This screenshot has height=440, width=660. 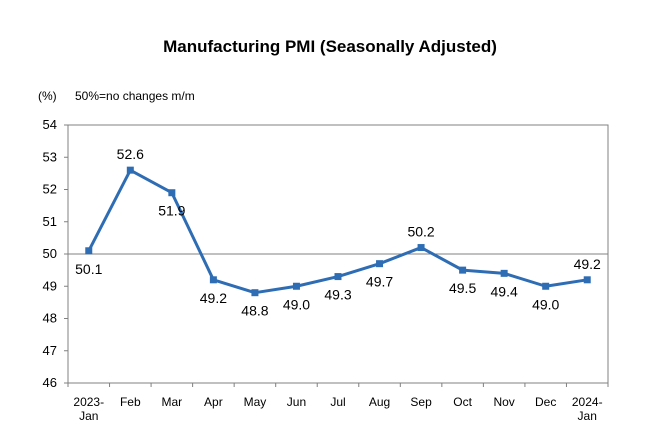 What do you see at coordinates (88, 269) in the screenshot?
I see `data-label: 50.1` at bounding box center [88, 269].